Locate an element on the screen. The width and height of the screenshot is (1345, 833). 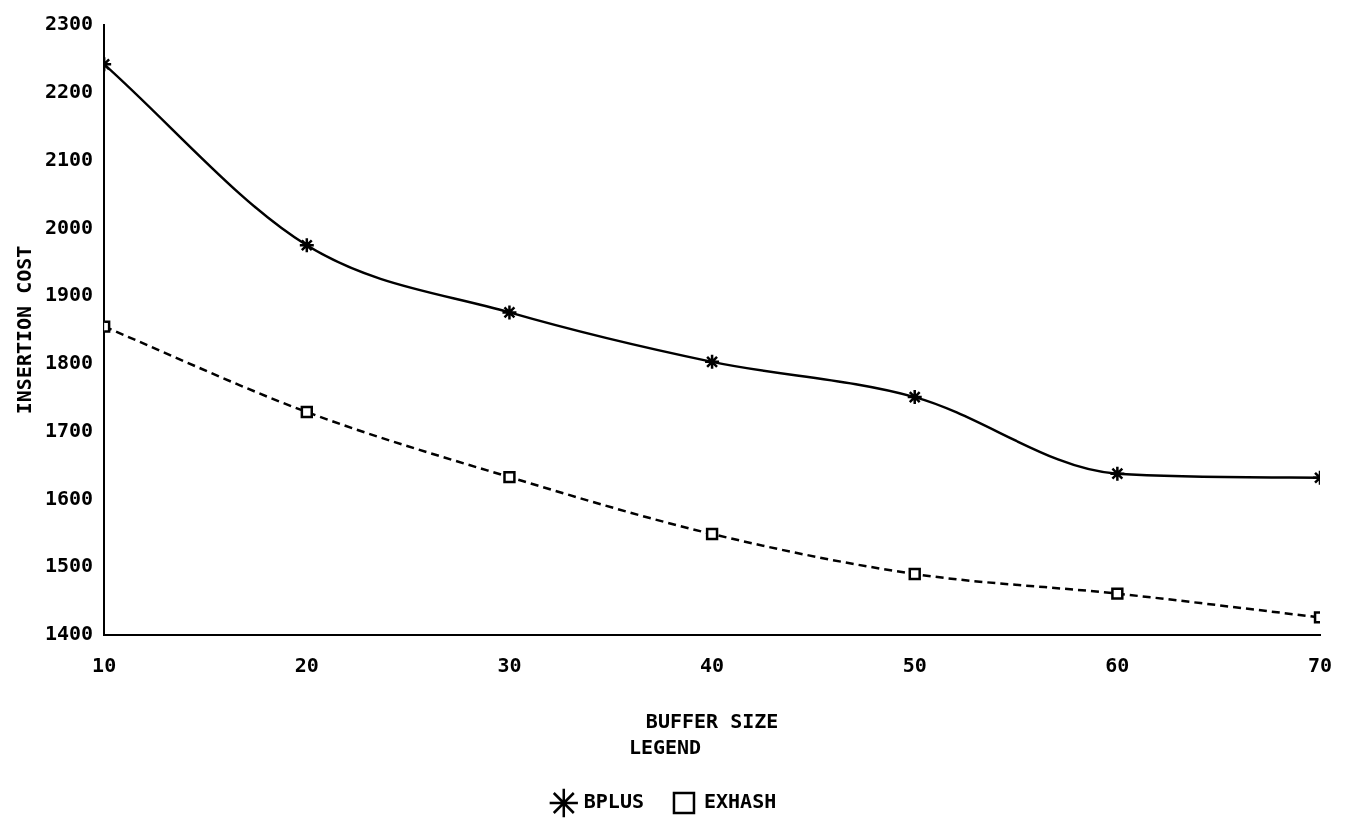
x-axis-title: BUFFER SIZE is located at coordinates (712, 721).